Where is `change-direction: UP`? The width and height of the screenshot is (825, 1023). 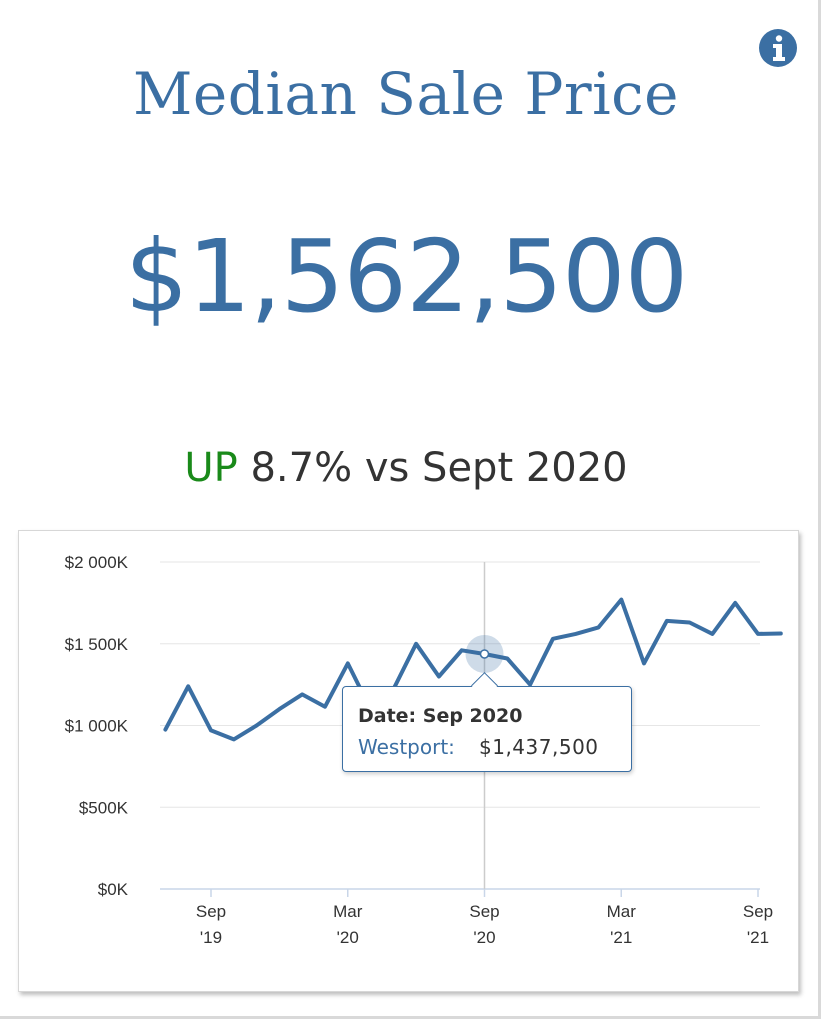
change-direction: UP is located at coordinates (211, 468).